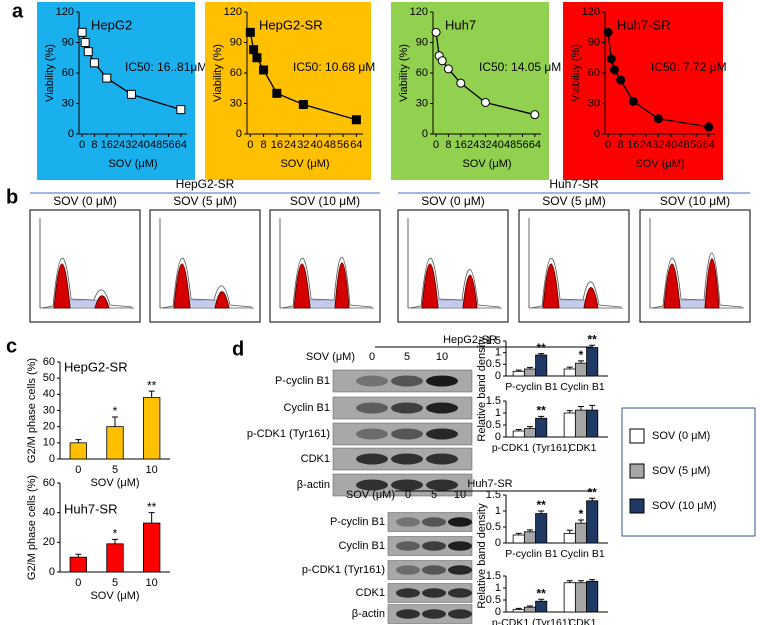 The image size is (760, 625). Describe the element at coordinates (681, 471) in the screenshot. I see `legend-label: SOV (5 μM)` at that location.